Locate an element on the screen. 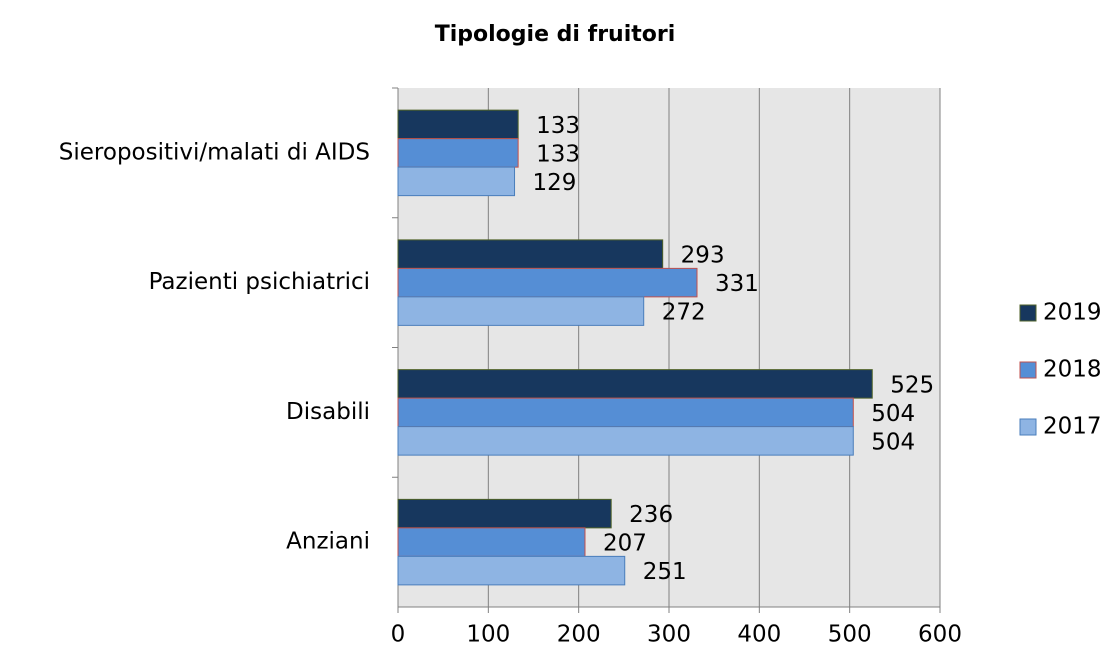  x-tick-label: 0 is located at coordinates (398, 635).